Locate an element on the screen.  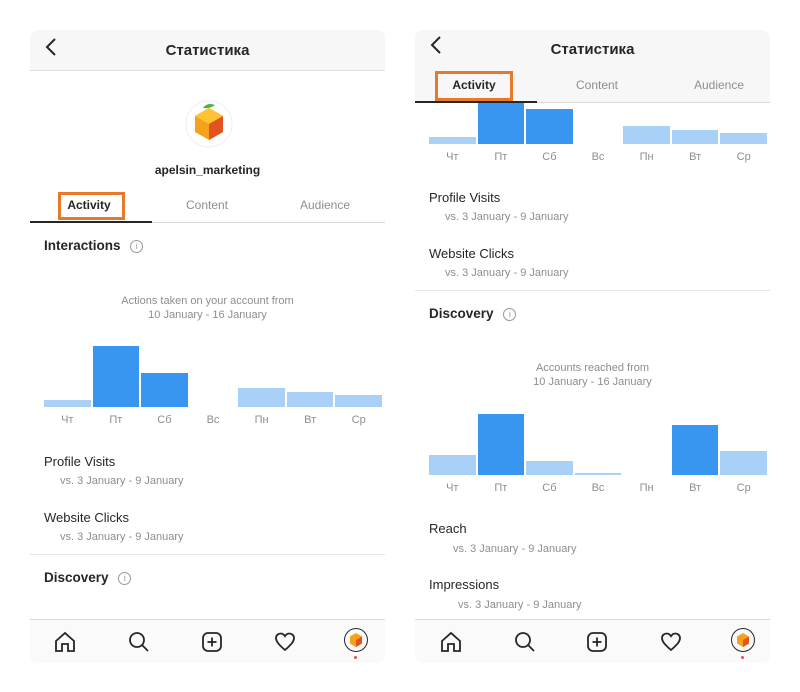
discovery-section-title: Discovery i is located at coordinates (473, 313).